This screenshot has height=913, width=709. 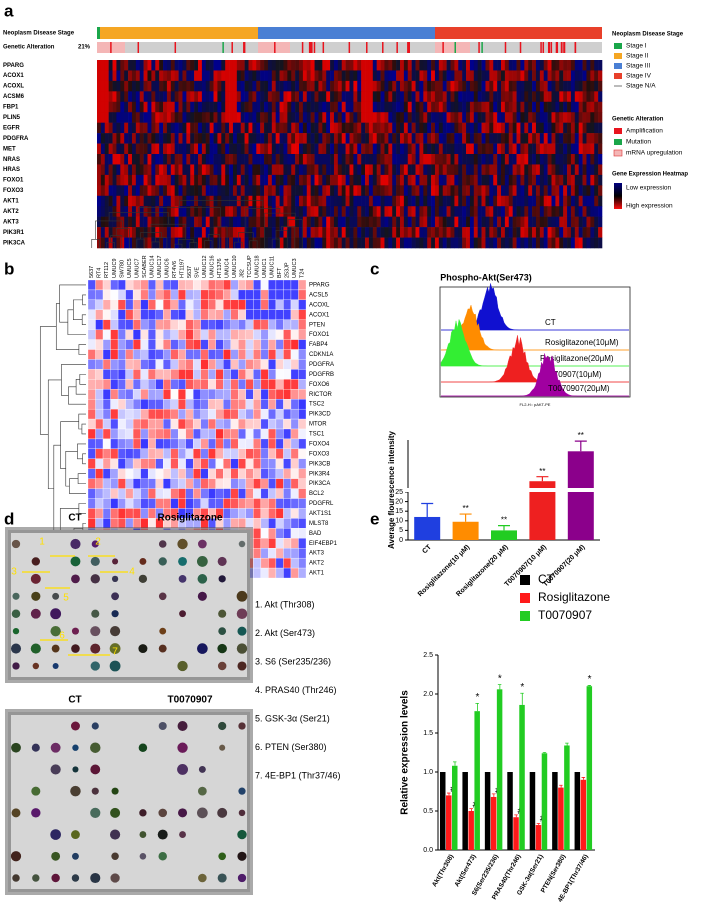 I want to click on row-label: EIF4EBP1, so click(x=323, y=544).